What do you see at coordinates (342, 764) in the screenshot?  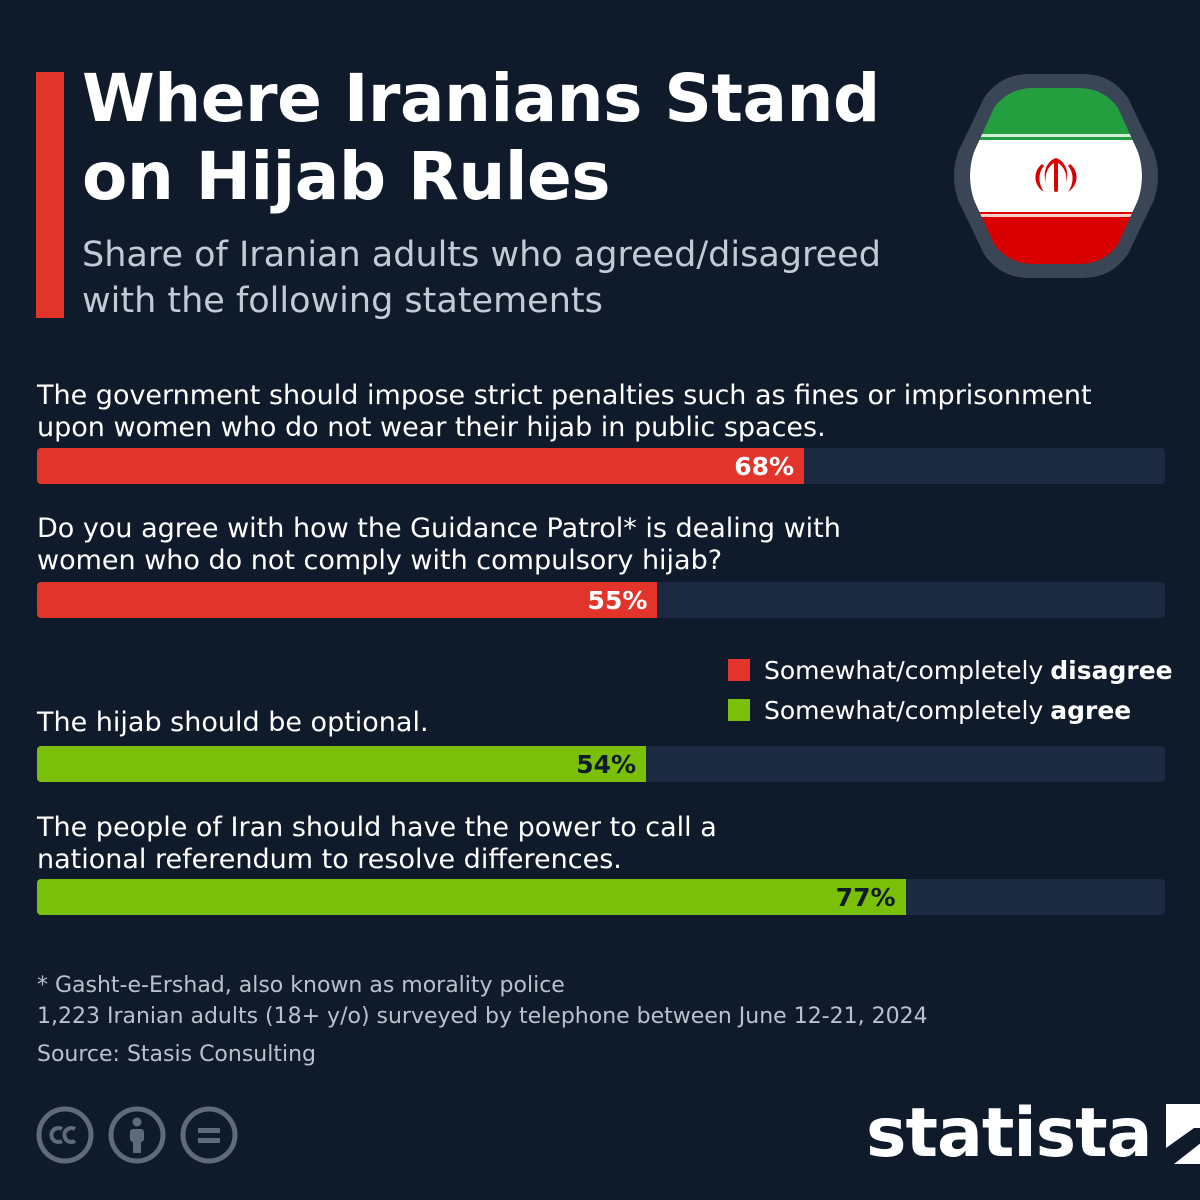 I see `bar-fill: 54%` at bounding box center [342, 764].